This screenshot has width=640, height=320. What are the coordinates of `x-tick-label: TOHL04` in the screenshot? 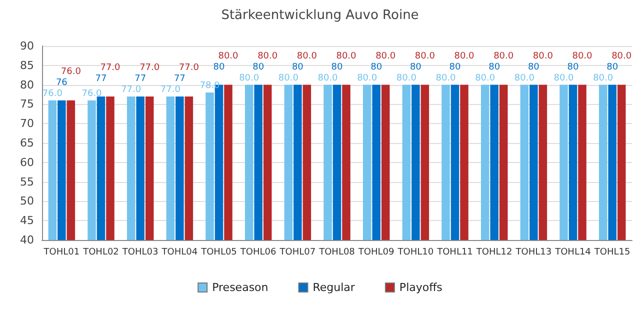 It's located at (179, 253).